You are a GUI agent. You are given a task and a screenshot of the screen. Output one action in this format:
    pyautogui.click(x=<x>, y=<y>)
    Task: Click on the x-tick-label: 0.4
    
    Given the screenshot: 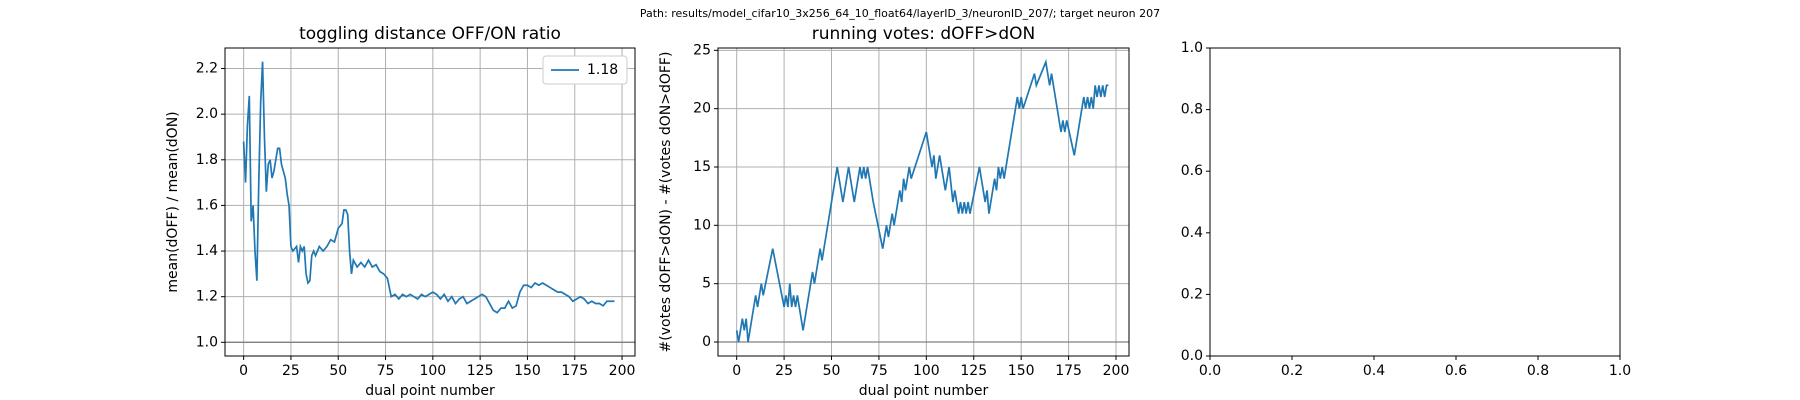 What is the action you would take?
    pyautogui.click(x=1374, y=371)
    